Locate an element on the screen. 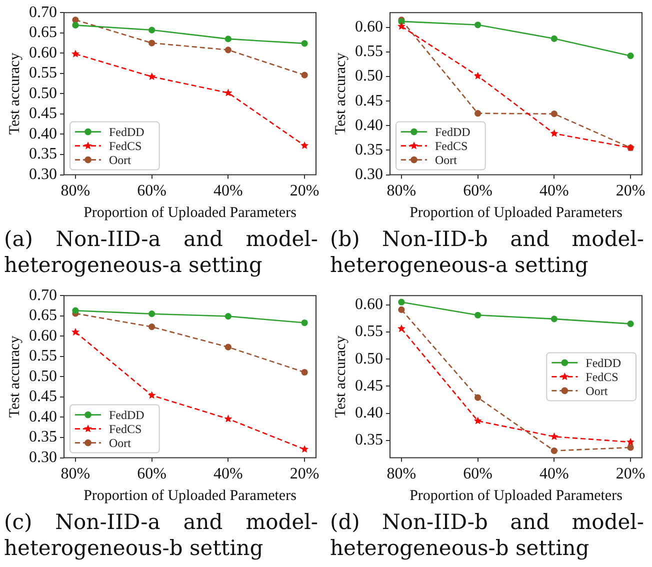 This screenshot has height=567, width=652. text: (b) Non-IID-b and model-heterogeneous-a setting is located at coordinates (487, 252).